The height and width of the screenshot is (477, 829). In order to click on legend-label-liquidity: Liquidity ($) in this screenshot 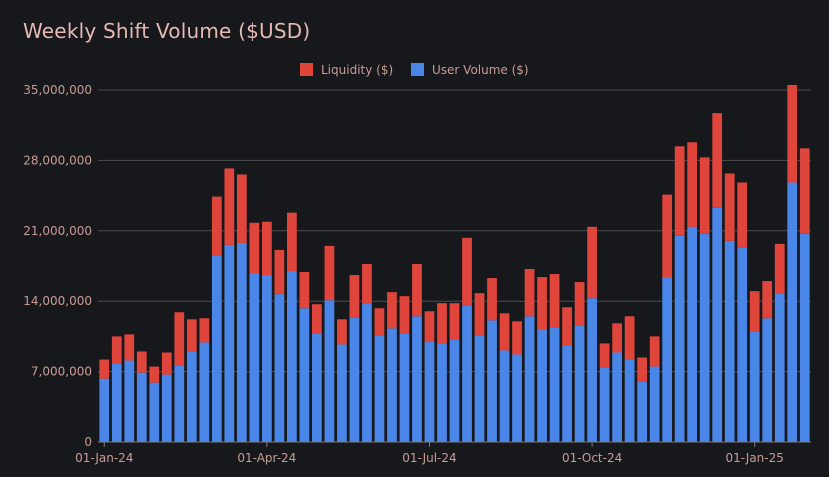, I will do `click(357, 70)`.